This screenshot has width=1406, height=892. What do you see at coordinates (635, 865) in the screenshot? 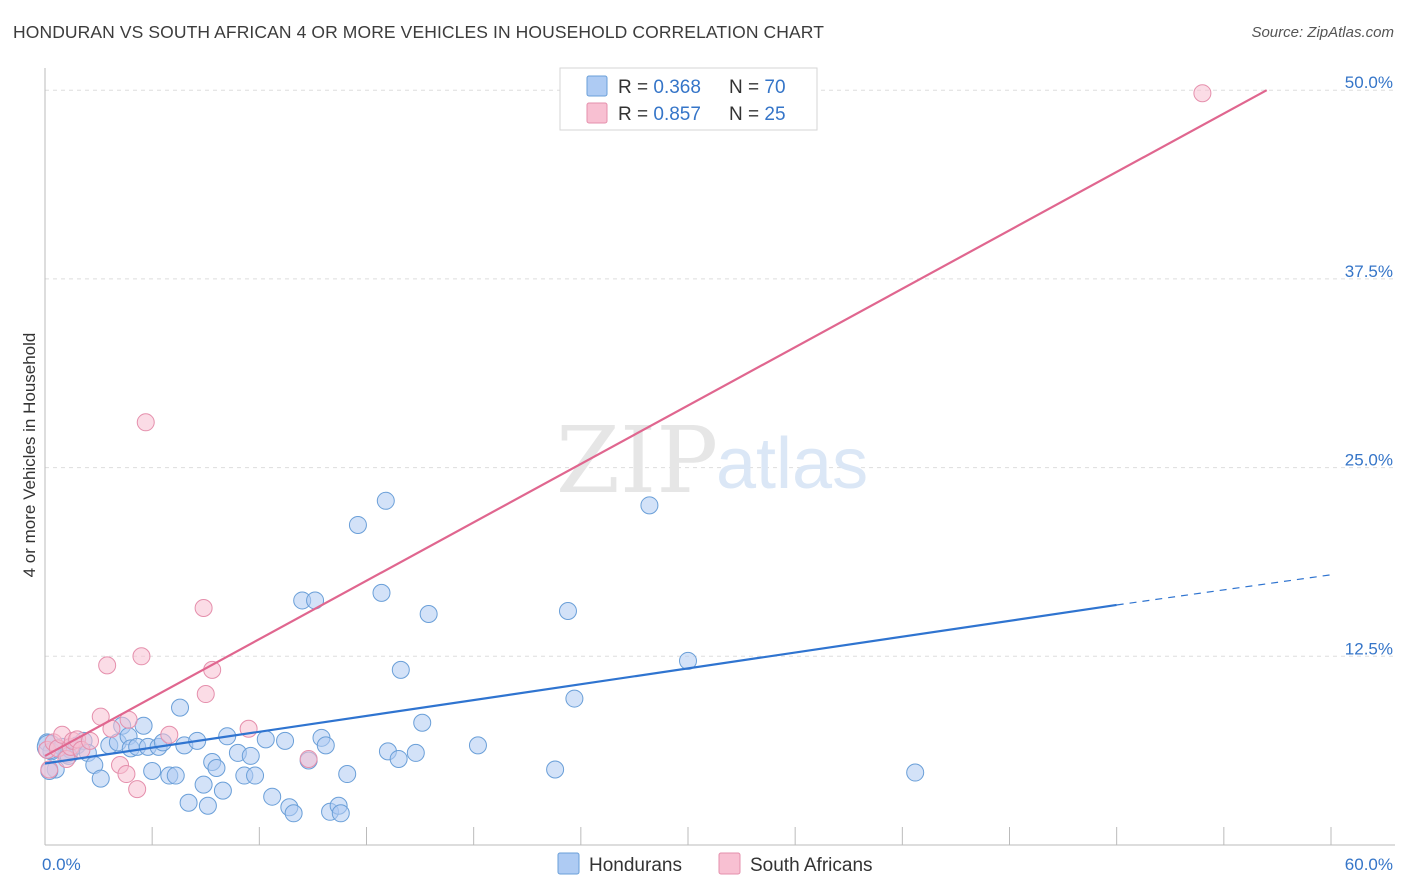
I see `series-legend-label-hondurans: Hondurans` at bounding box center [635, 865].